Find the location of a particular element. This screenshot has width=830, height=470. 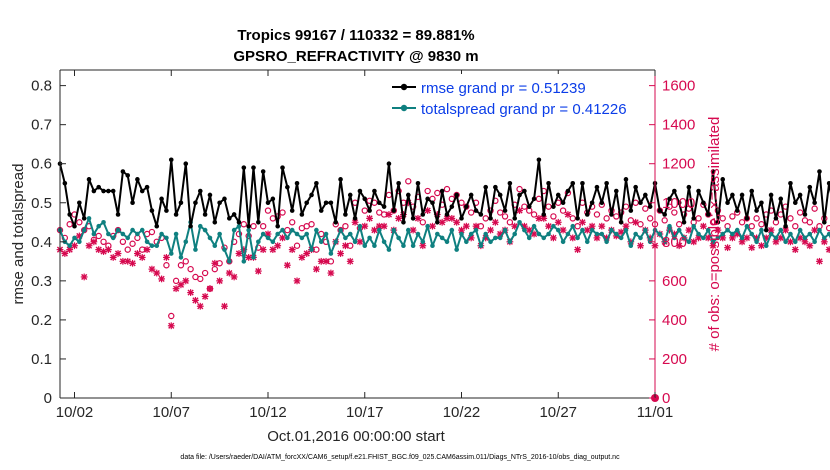

legend-marker-spread is located at coordinates (404, 108).